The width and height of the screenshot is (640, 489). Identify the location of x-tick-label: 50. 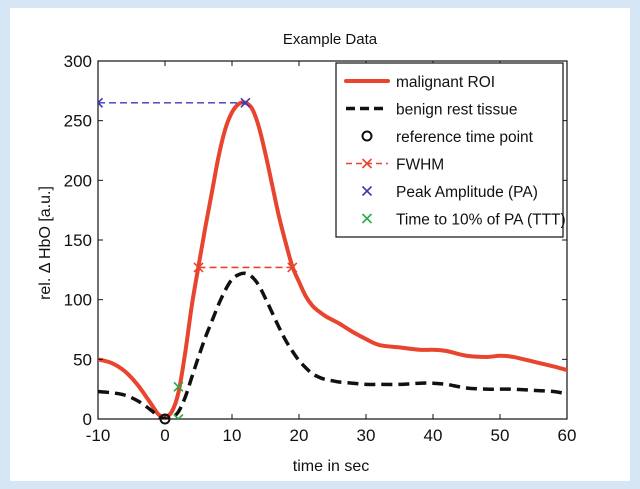
(500, 435).